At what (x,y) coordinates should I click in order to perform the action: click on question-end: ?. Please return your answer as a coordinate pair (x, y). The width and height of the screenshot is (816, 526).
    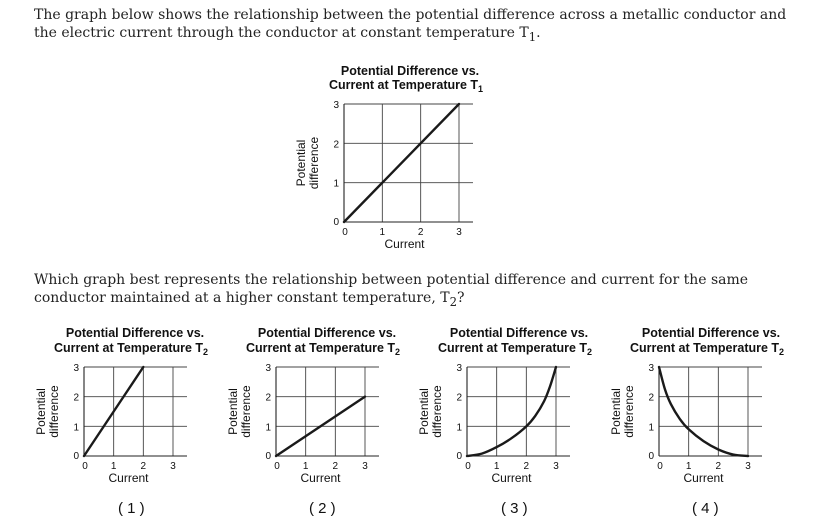
    Looking at the image, I should click on (461, 298).